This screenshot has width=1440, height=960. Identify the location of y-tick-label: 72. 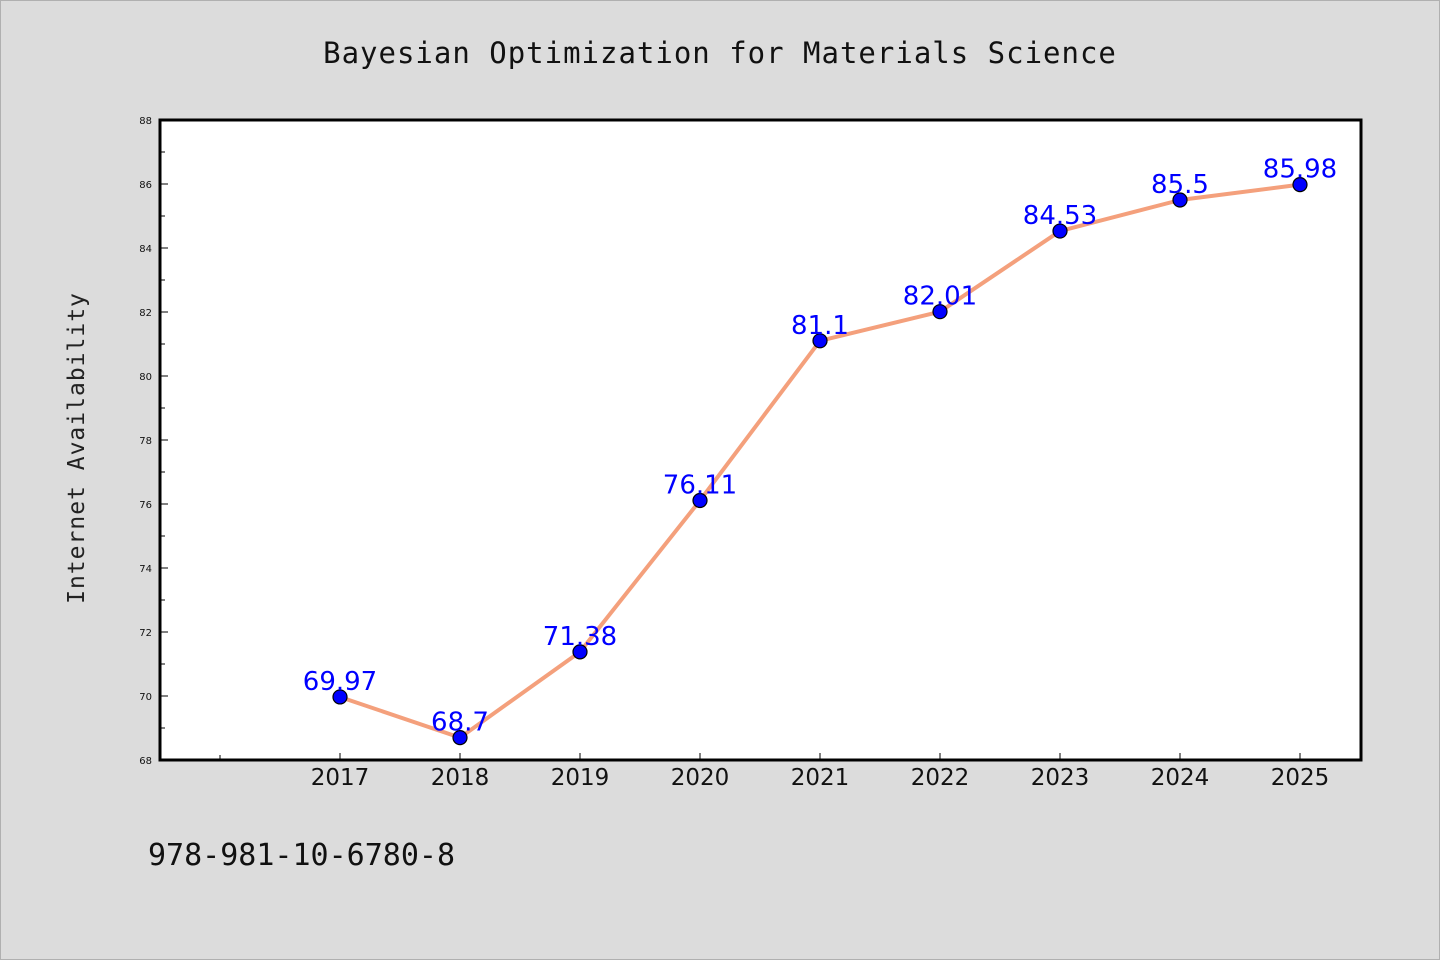
(145, 633).